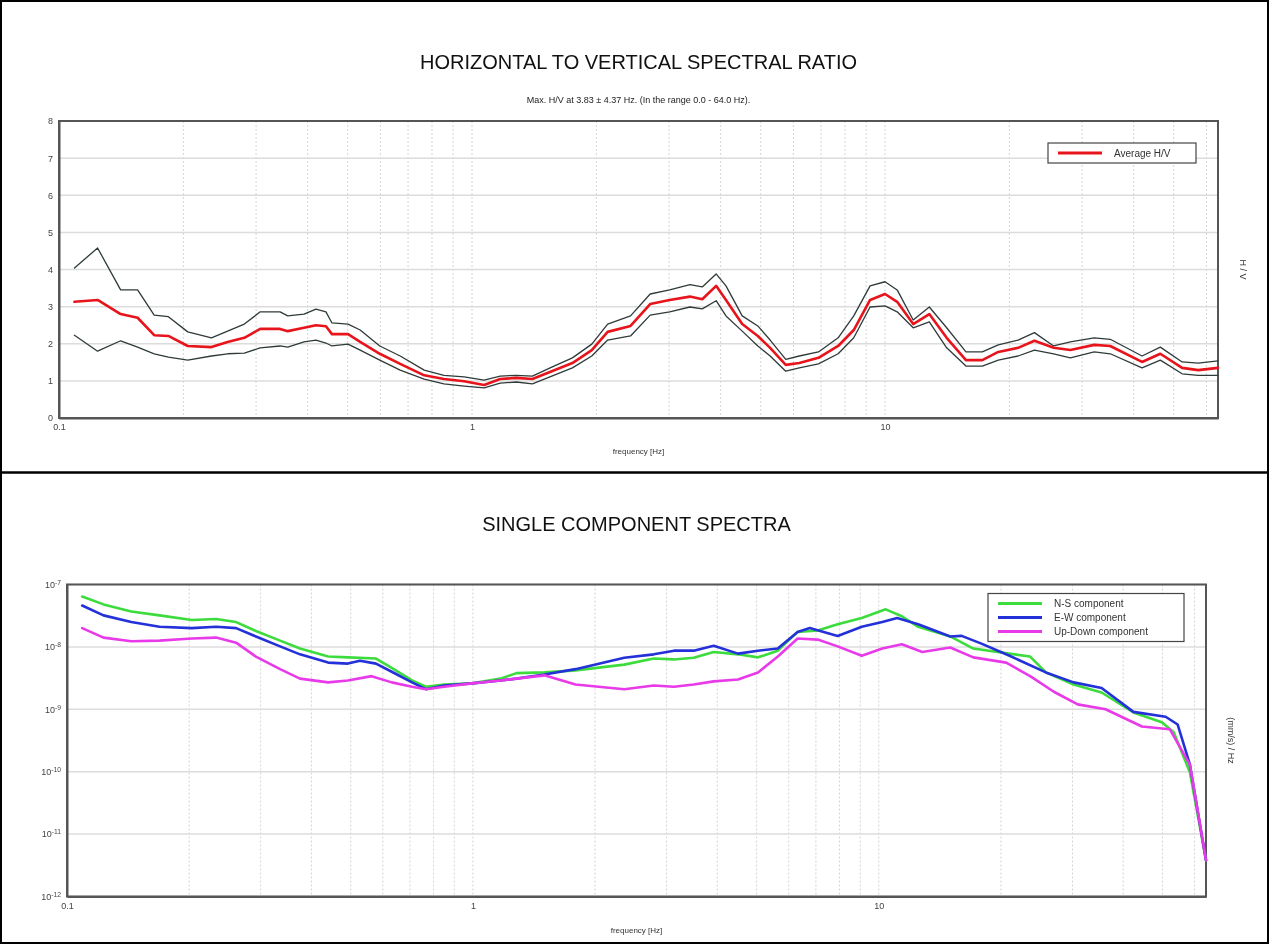 This screenshot has height=945, width=1270. What do you see at coordinates (50, 269) in the screenshot?
I see `y-tick-label: 4` at bounding box center [50, 269].